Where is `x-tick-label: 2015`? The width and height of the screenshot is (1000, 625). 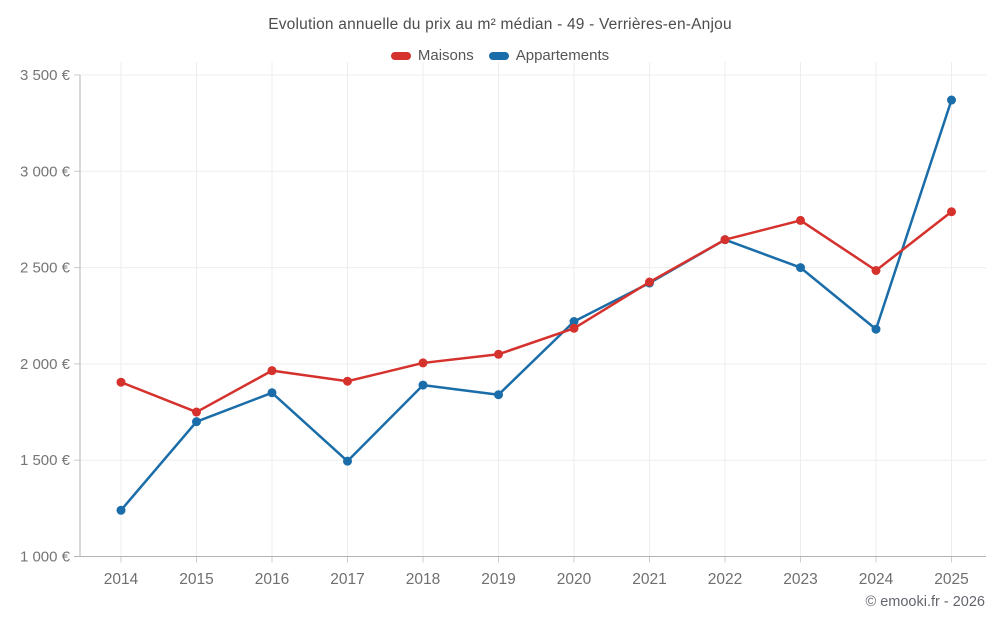 x-tick-label: 2015 is located at coordinates (196, 579).